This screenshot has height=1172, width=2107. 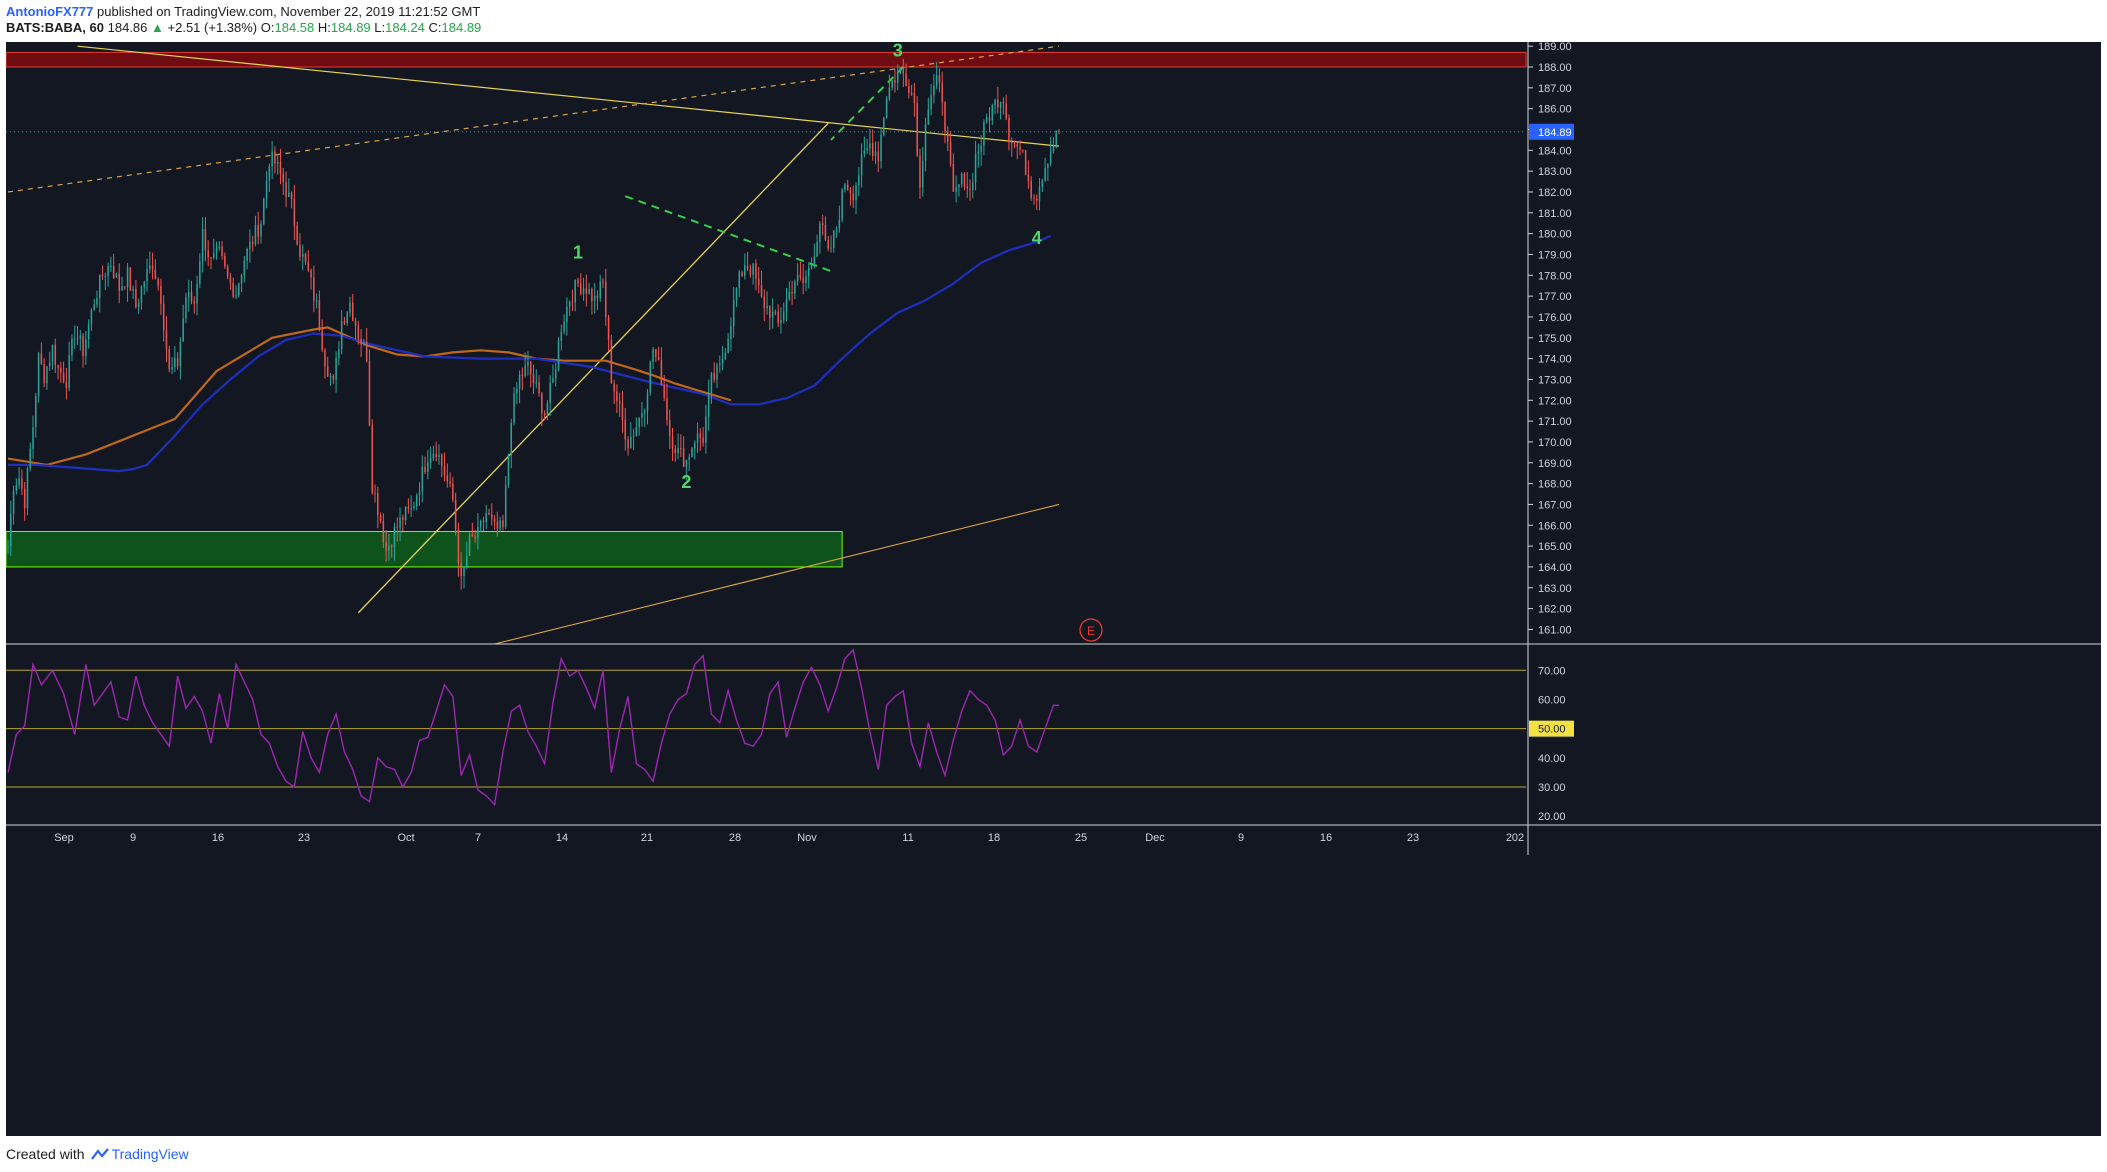 What do you see at coordinates (533, 119) in the screenshot?
I see `ascending-dashed-trendline` at bounding box center [533, 119].